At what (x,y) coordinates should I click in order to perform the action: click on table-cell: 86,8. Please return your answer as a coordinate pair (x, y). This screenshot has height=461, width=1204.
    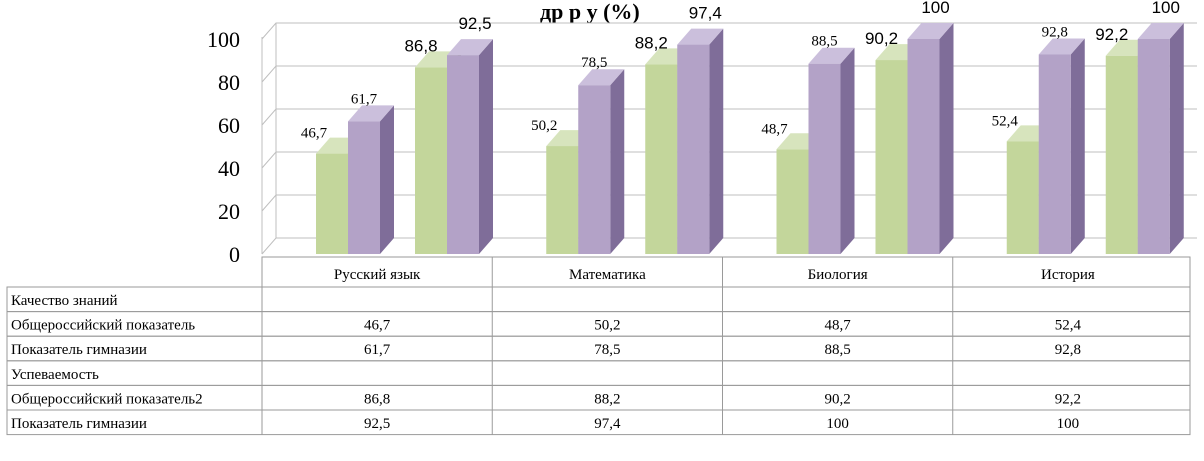
    Looking at the image, I should click on (377, 399).